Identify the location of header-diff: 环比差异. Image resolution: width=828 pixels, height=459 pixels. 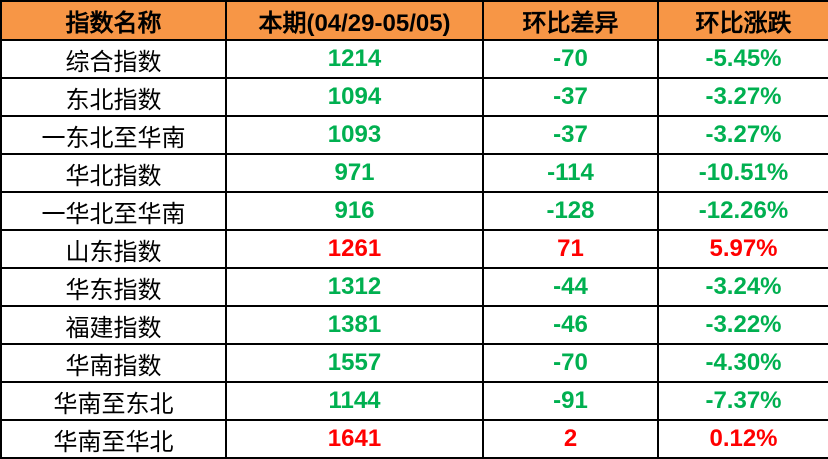
(570, 20).